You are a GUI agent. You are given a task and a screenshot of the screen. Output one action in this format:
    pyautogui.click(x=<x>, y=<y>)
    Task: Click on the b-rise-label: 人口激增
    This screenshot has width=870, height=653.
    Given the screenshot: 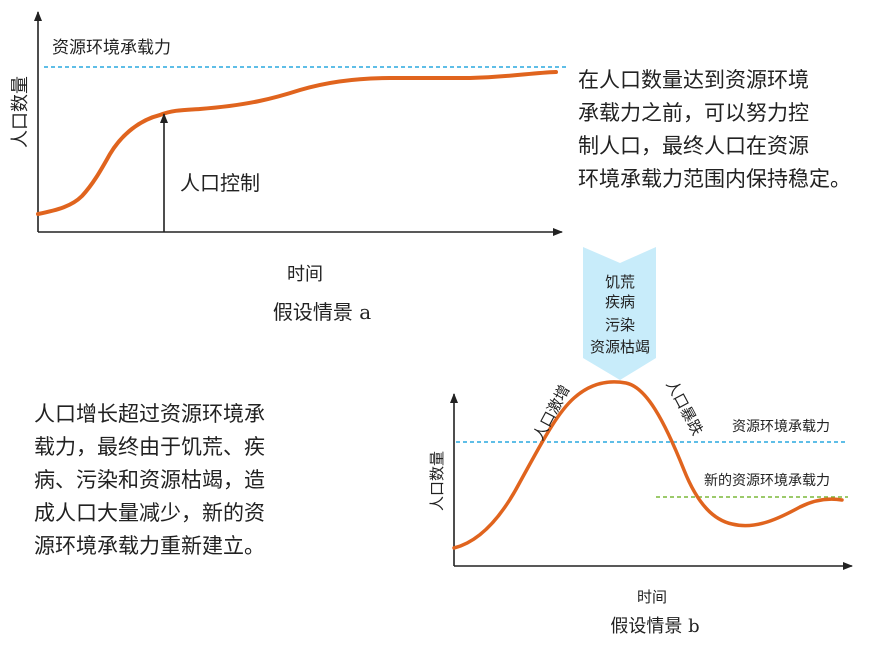 What is the action you would take?
    pyautogui.click(x=552, y=412)
    